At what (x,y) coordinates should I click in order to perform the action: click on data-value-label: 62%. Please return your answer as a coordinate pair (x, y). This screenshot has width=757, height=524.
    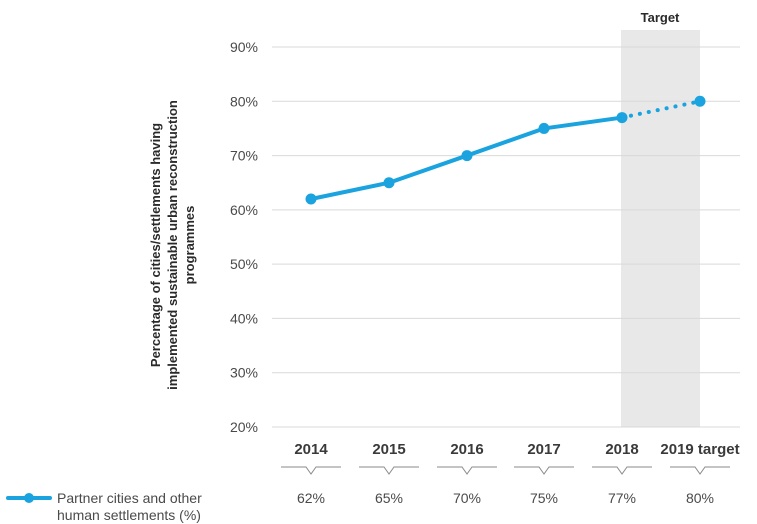
    Looking at the image, I should click on (311, 498).